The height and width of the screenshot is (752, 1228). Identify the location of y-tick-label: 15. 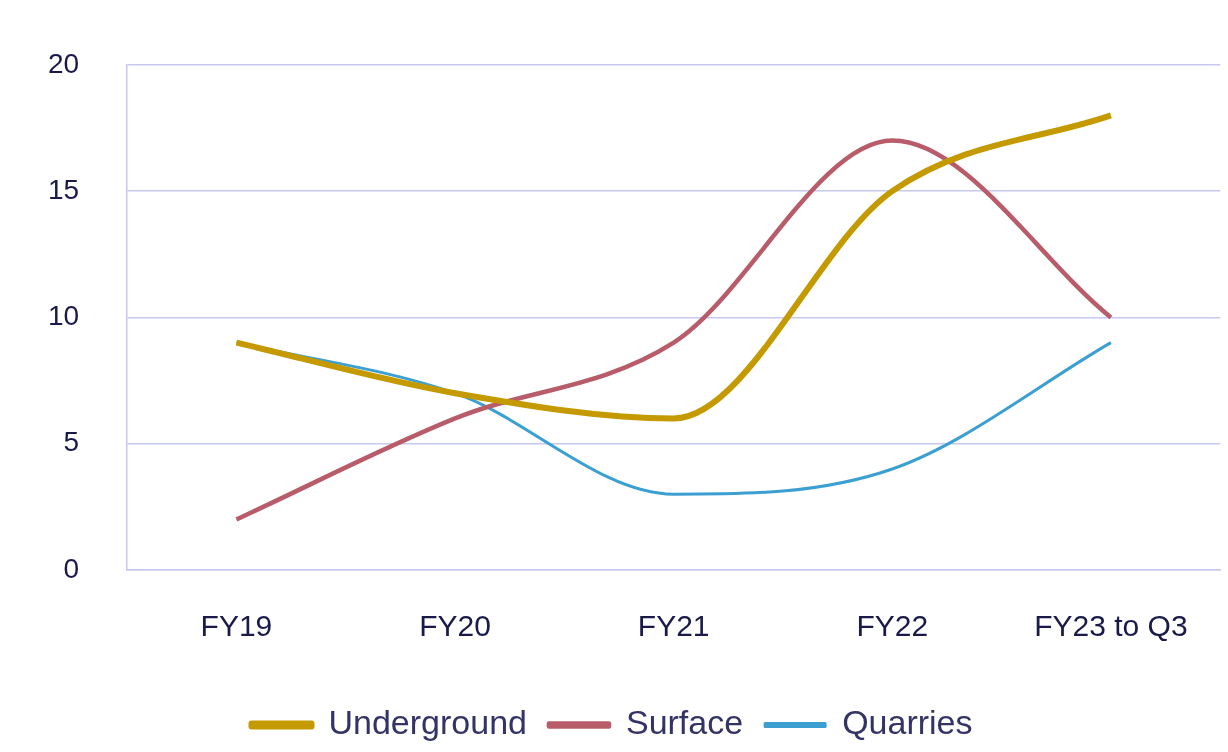
(63, 189).